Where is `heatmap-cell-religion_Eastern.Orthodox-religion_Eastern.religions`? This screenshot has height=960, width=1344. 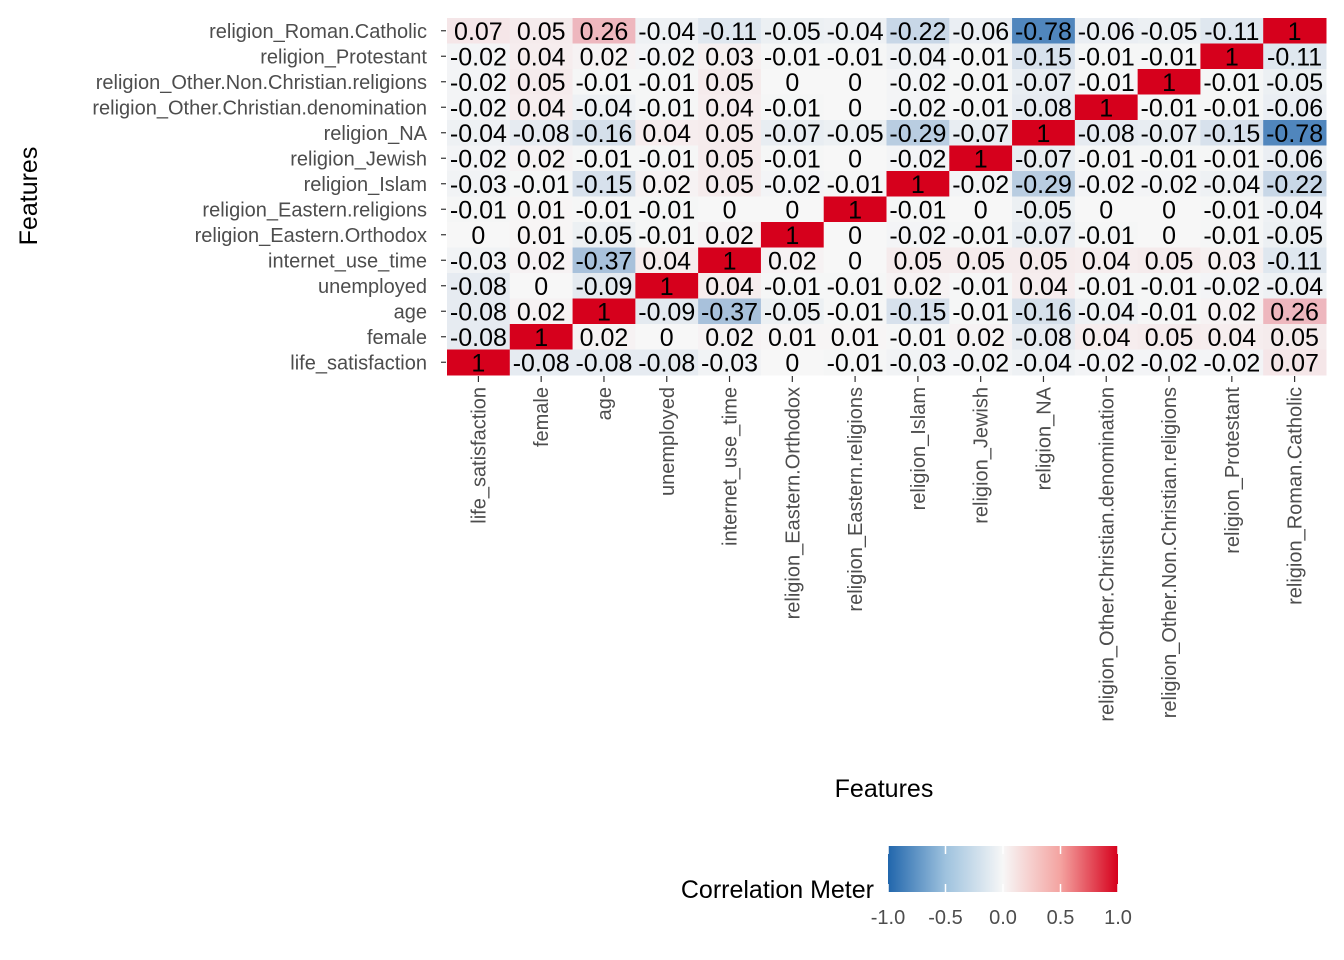 heatmap-cell-religion_Eastern.Orthodox-religion_Eastern.religions is located at coordinates (855, 235).